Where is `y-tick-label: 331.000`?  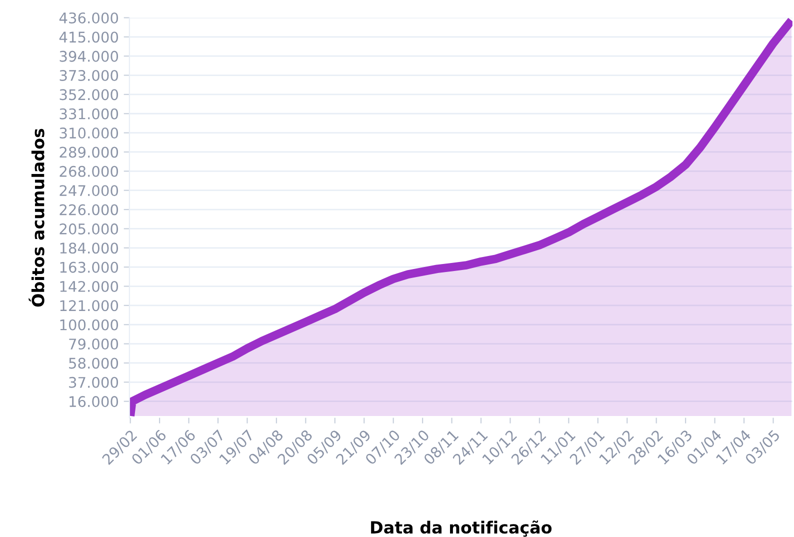 y-tick-label: 331.000 is located at coordinates (89, 114).